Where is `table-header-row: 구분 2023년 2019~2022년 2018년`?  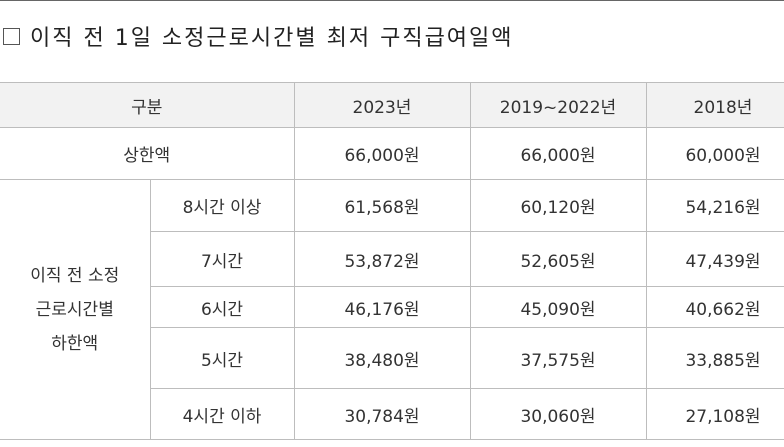 table-header-row: 구분 2023년 2019~2022년 2018년 is located at coordinates (392, 105).